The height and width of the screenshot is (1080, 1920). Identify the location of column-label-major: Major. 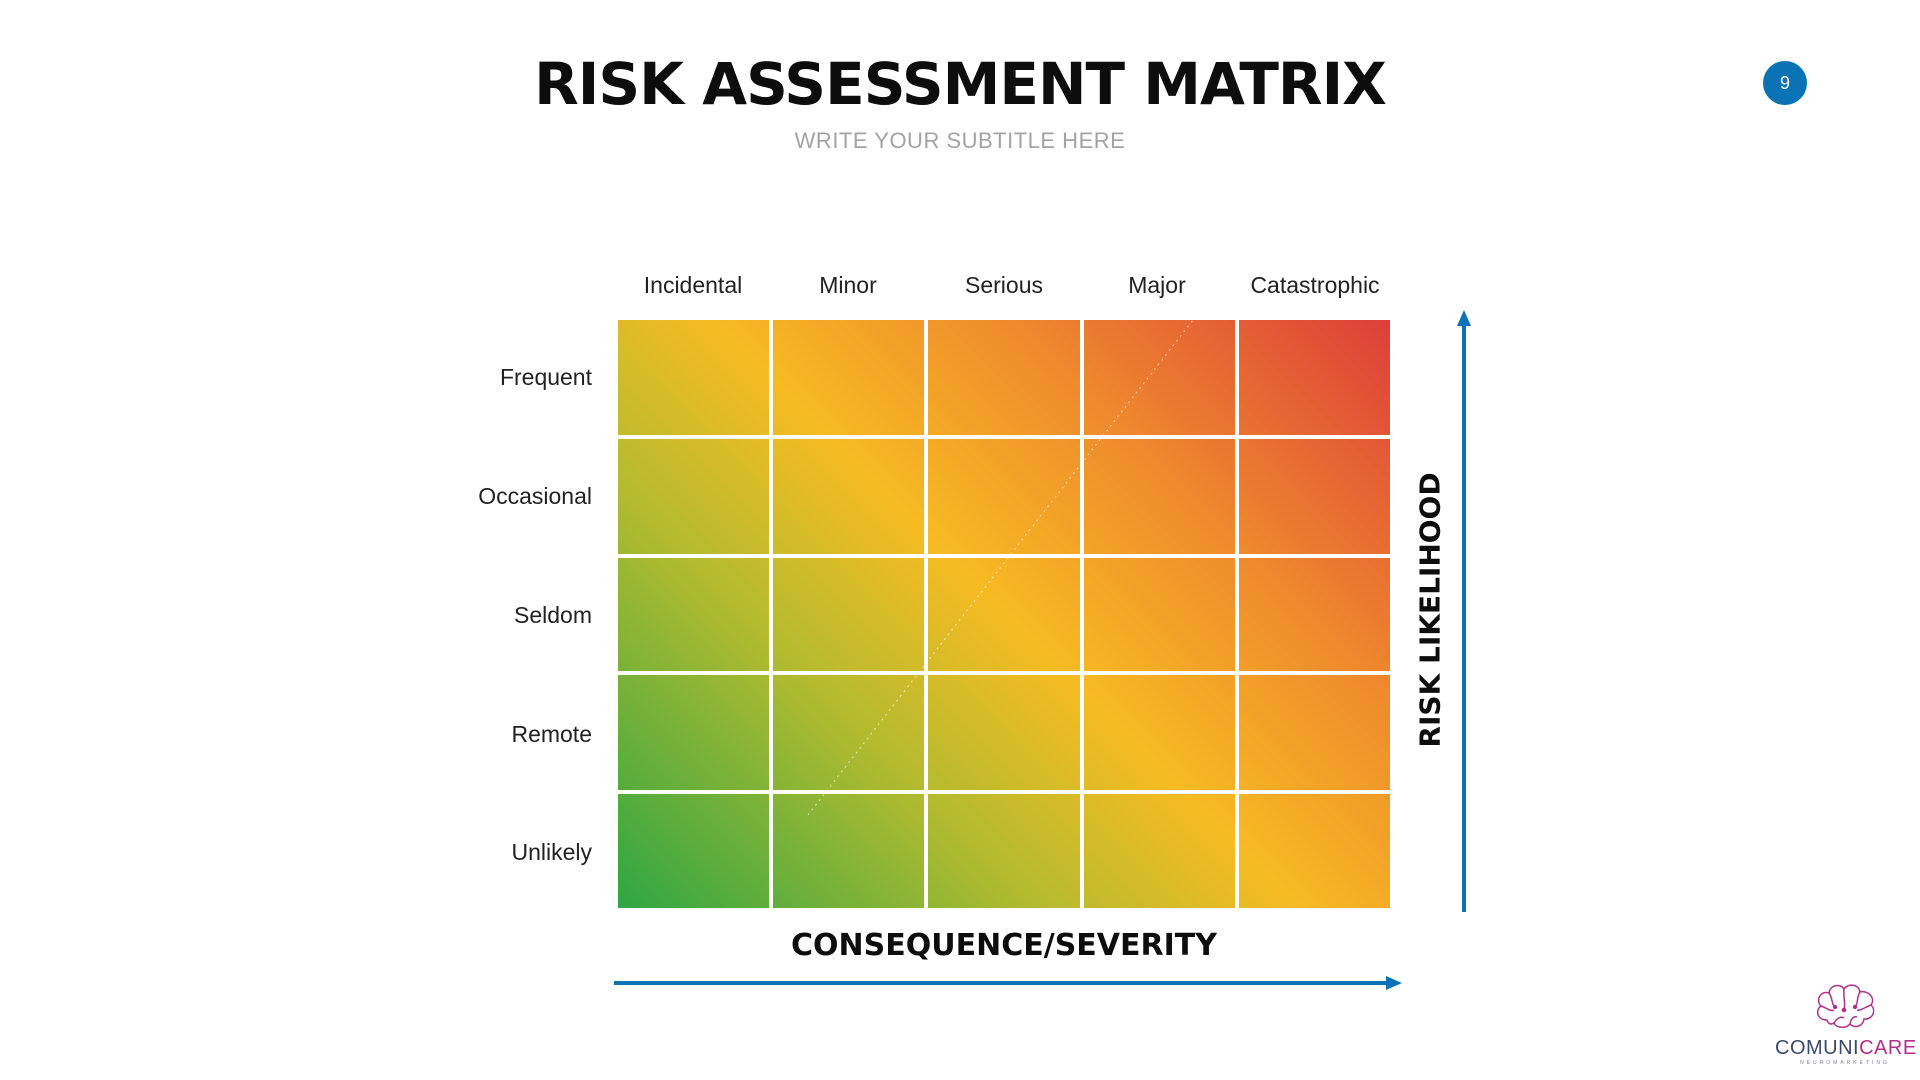
(1157, 285).